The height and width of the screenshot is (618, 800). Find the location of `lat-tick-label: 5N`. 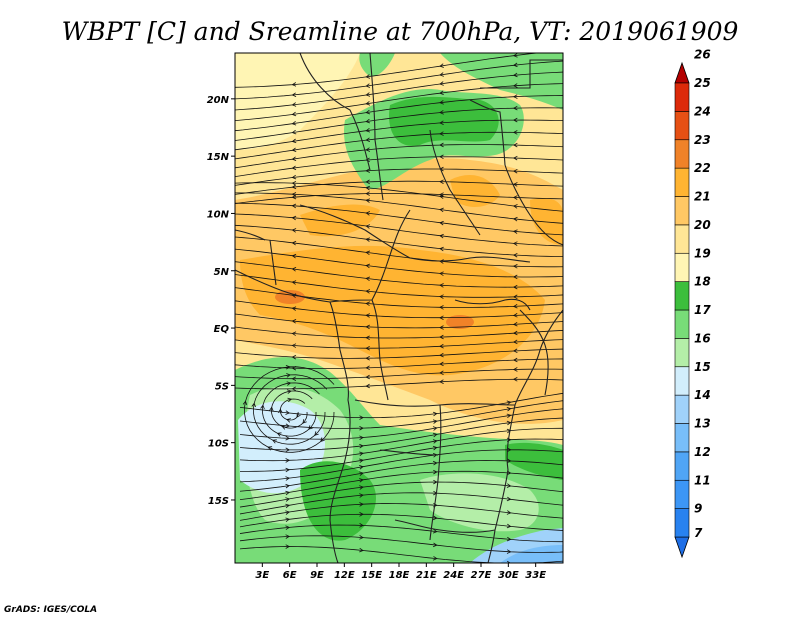

lat-tick-label: 5N is located at coordinates (222, 272).